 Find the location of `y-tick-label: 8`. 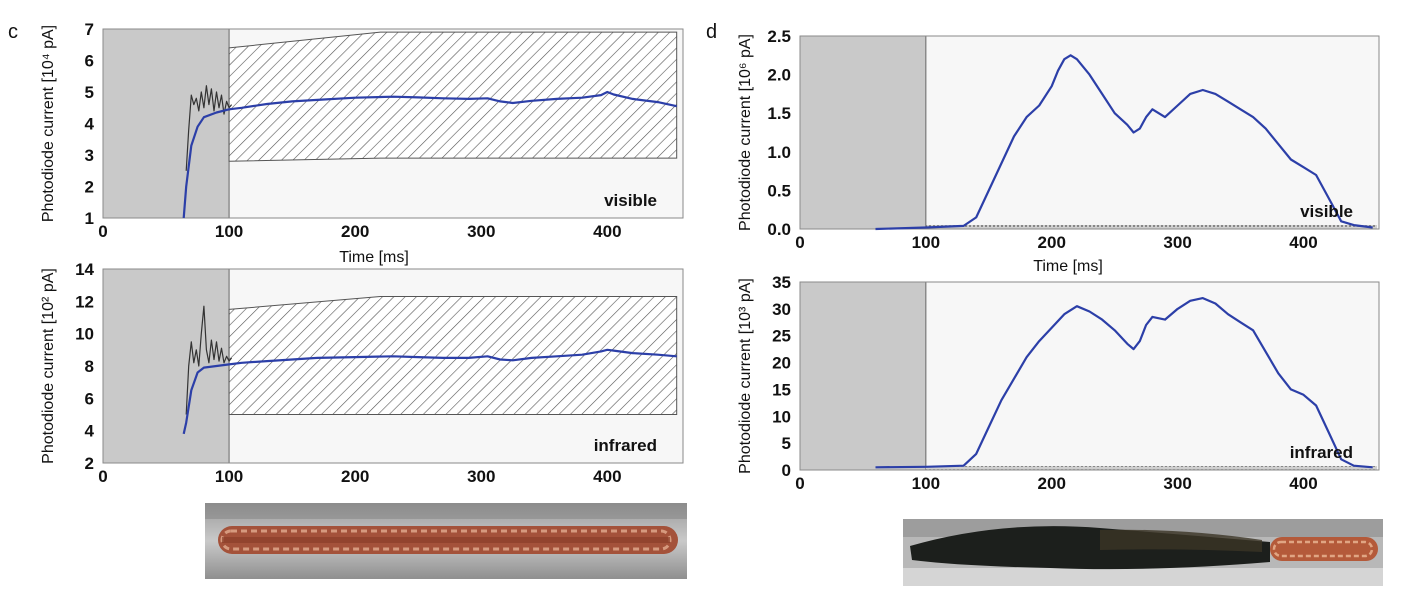

y-tick-label: 8 is located at coordinates (89, 366).